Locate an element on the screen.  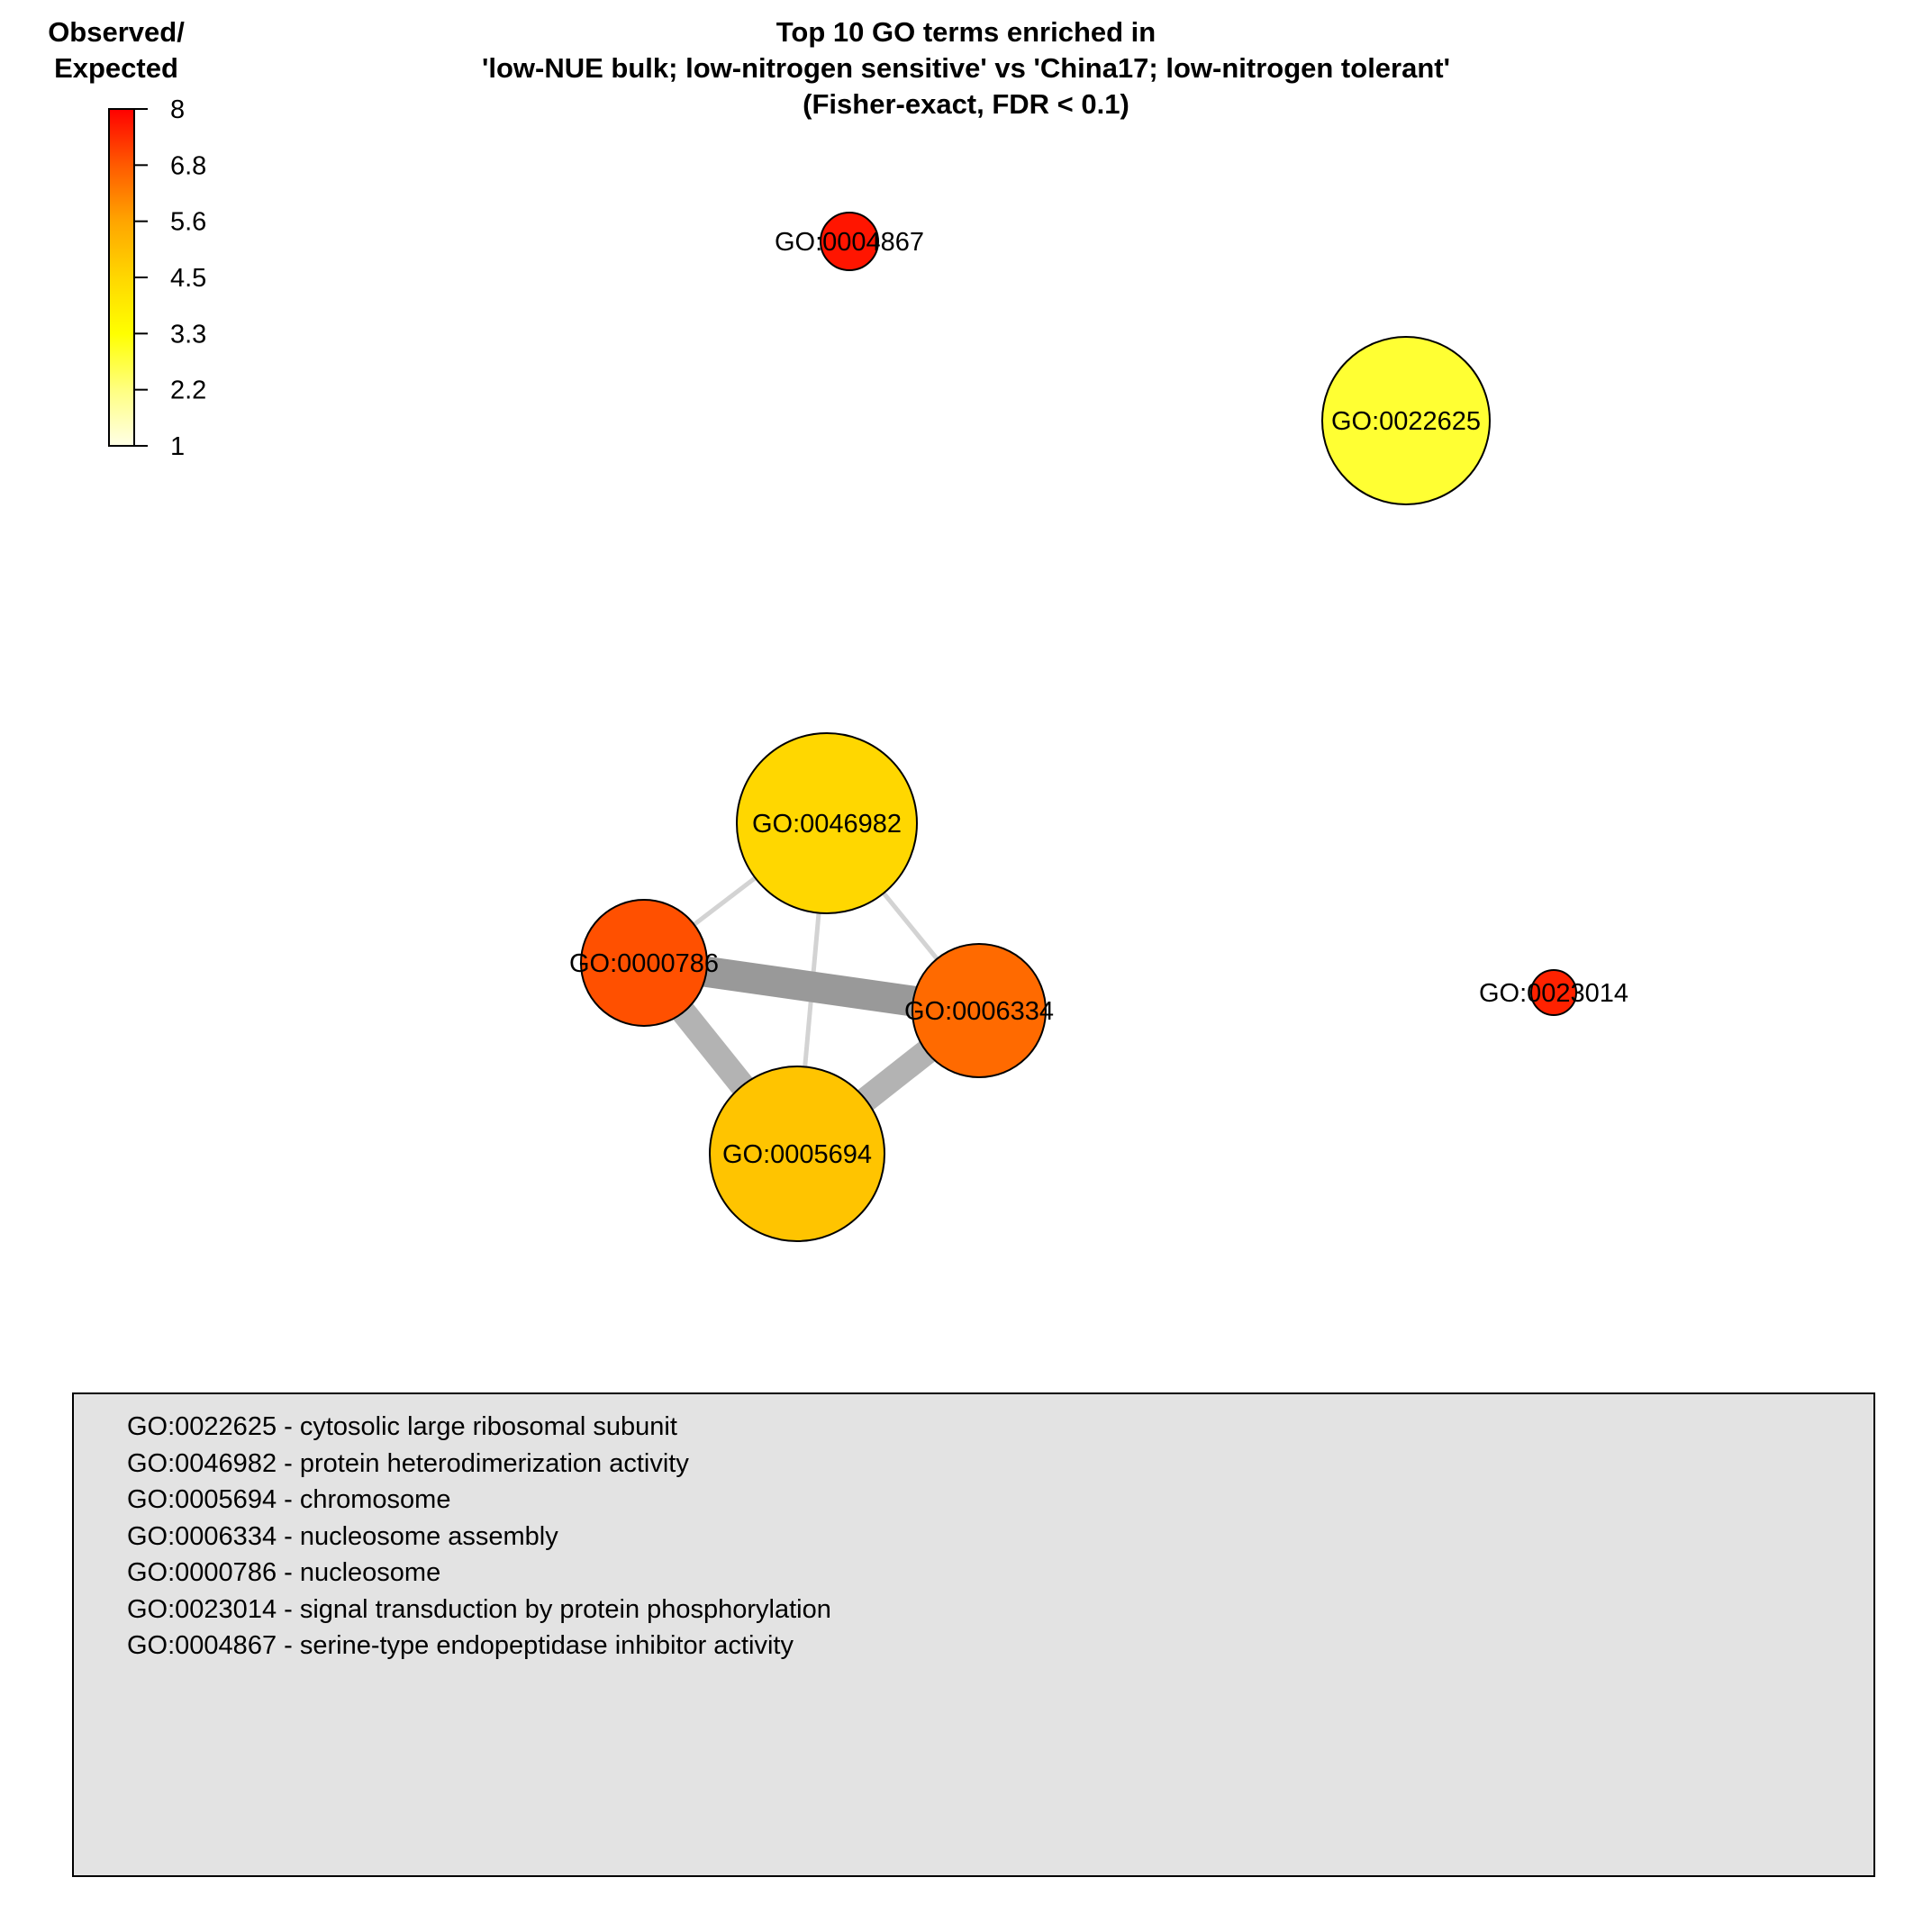
go-node: GO:0005694 is located at coordinates (797, 1154).